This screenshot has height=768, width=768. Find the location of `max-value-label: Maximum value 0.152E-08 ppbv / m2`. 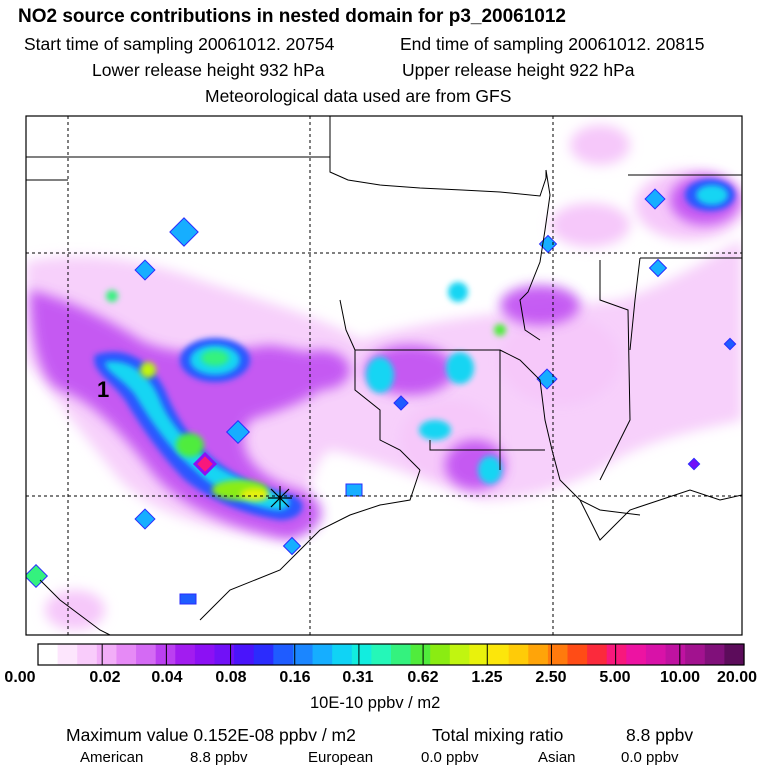

max-value-label: Maximum value 0.152E-08 ppbv / m2 is located at coordinates (211, 735).